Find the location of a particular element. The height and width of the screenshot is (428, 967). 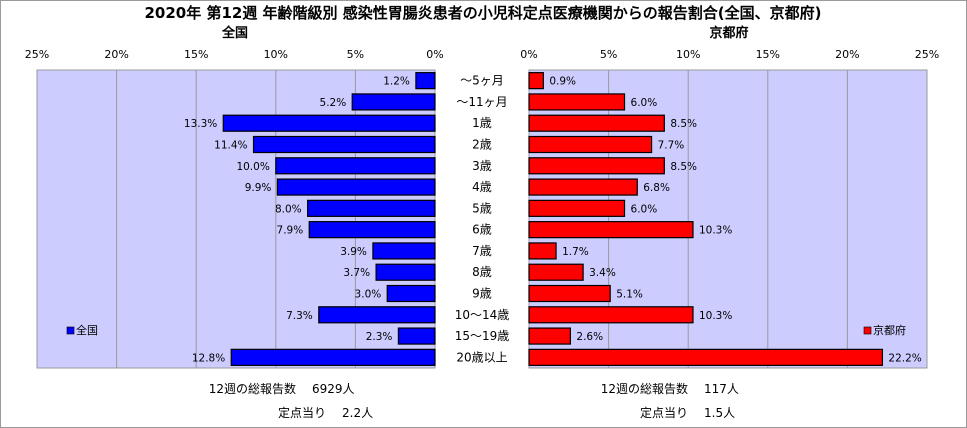

national-per-label: 定点当り is located at coordinates (302, 412).